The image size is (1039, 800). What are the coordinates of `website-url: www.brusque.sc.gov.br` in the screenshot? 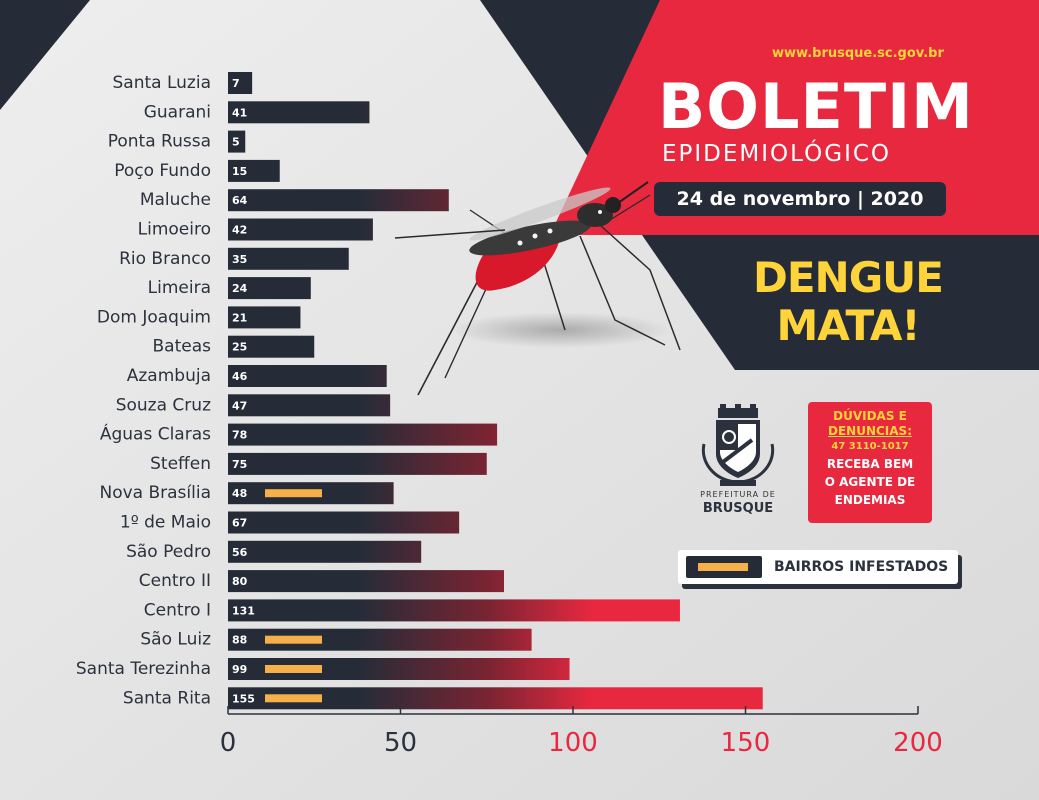 It's located at (858, 53).